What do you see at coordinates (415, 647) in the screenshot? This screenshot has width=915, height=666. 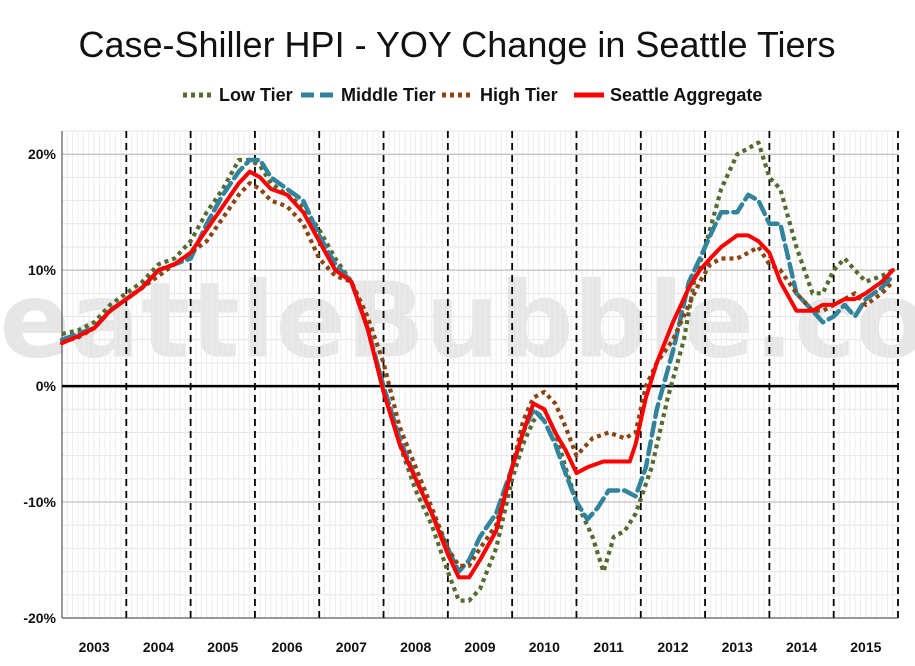 I see `x-tick-label: 2008` at bounding box center [415, 647].